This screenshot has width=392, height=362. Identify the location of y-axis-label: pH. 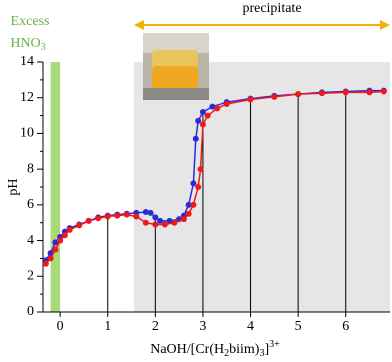
(13, 186).